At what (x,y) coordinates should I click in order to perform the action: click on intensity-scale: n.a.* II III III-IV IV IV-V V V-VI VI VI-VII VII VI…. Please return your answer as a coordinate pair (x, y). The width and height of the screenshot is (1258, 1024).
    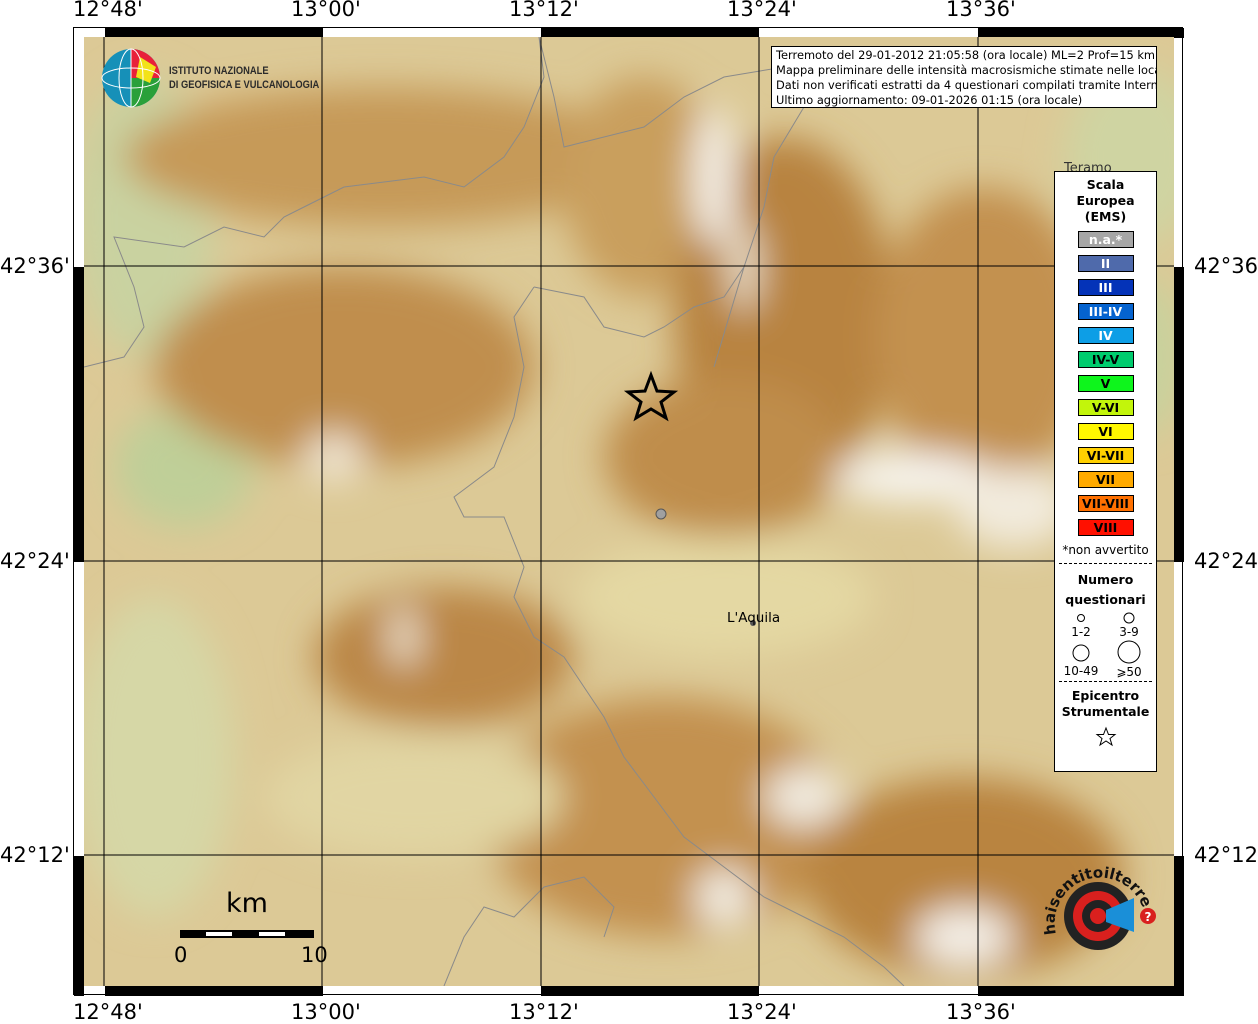
    Looking at the image, I should click on (1105, 383).